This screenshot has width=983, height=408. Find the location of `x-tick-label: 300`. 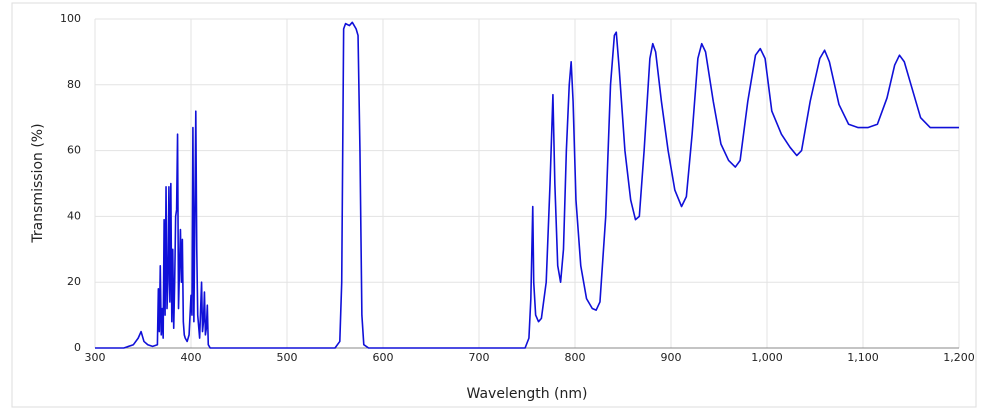

x-tick-label: 300 is located at coordinates (95, 357).